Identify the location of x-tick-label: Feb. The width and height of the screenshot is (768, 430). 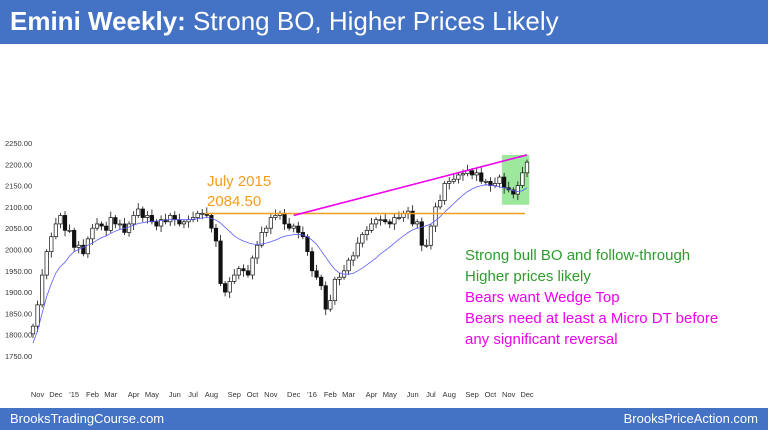
(330, 394).